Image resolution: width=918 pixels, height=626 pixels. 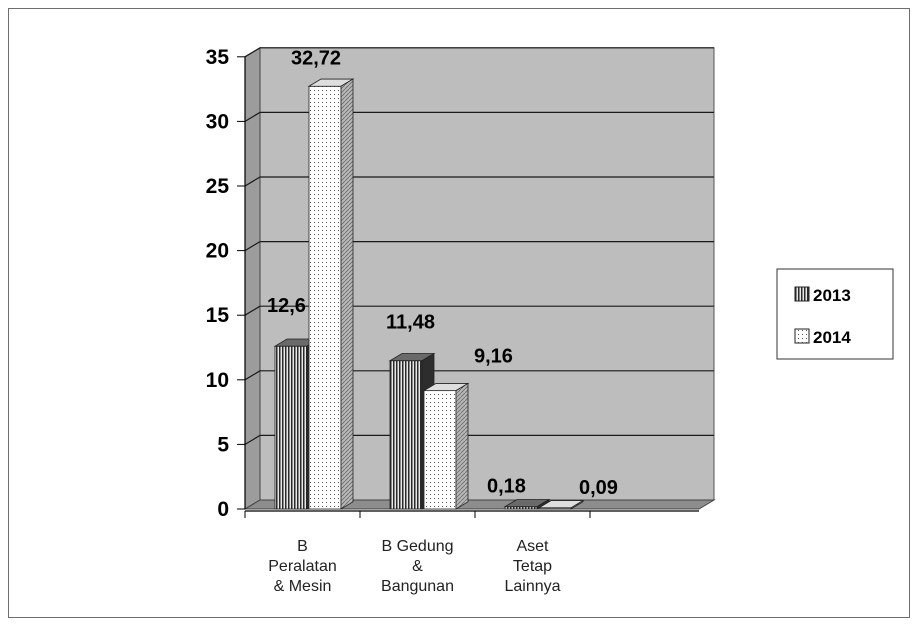 What do you see at coordinates (532, 566) in the screenshot?
I see `category-label: Tetap` at bounding box center [532, 566].